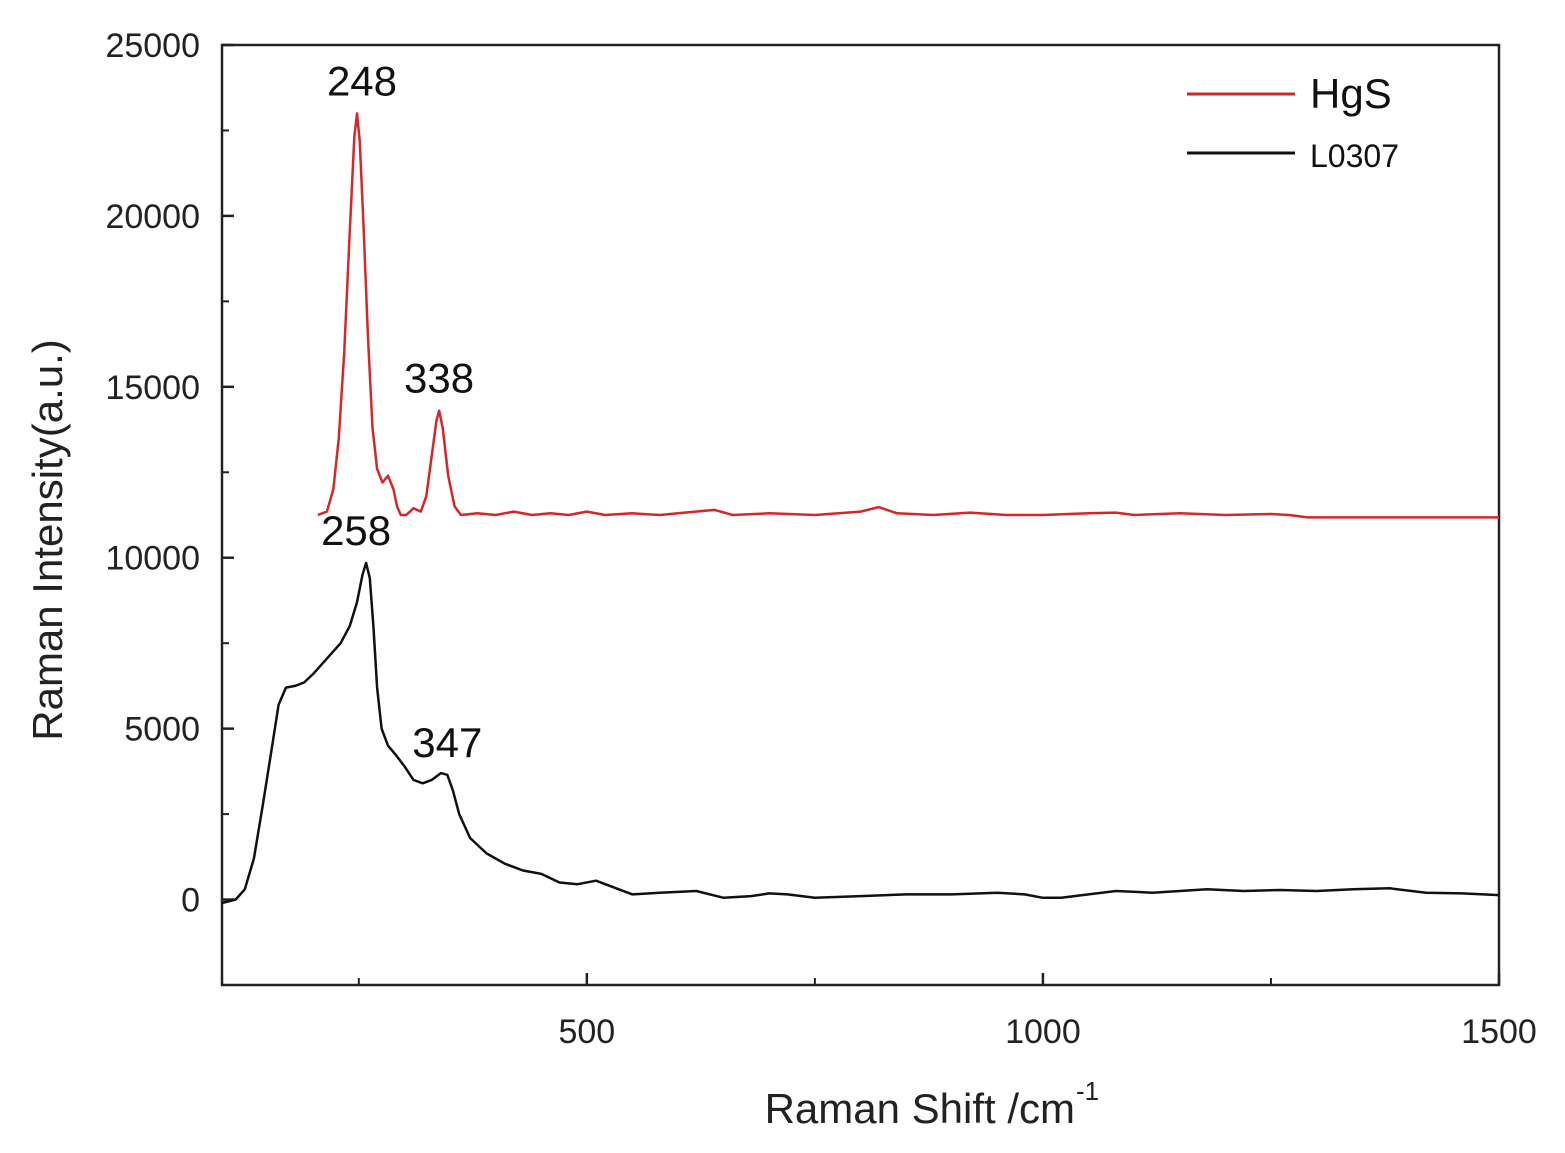 The width and height of the screenshot is (1565, 1153). What do you see at coordinates (447, 742) in the screenshot?
I see `peak-label: 347` at bounding box center [447, 742].